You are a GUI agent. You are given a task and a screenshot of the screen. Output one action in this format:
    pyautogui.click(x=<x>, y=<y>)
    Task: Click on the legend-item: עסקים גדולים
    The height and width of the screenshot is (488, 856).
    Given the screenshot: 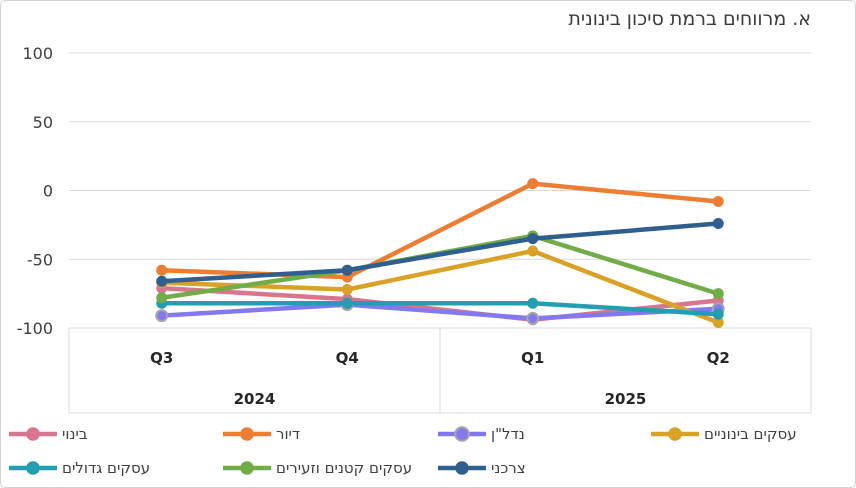 What is the action you would take?
    pyautogui.click(x=79, y=468)
    